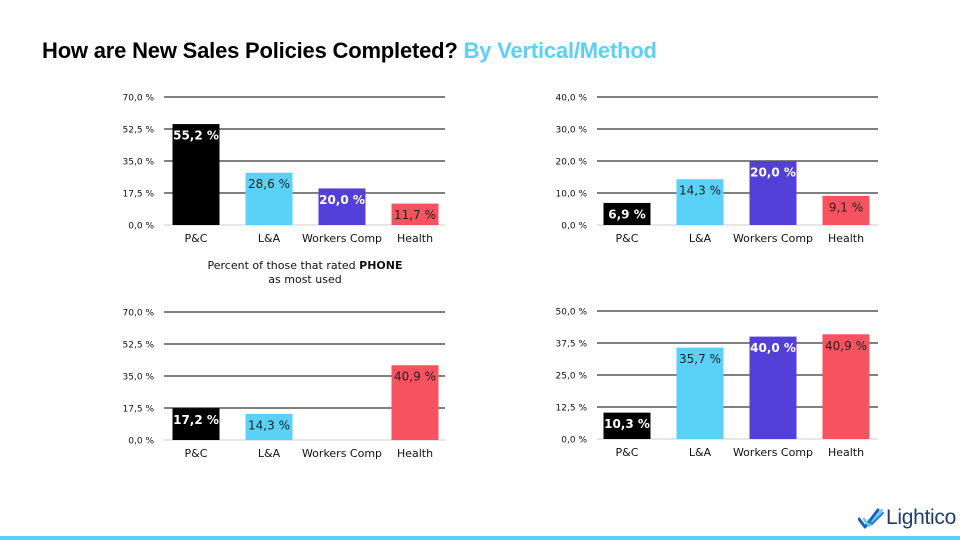  What do you see at coordinates (921, 517) in the screenshot?
I see `logo-text: Lightico` at bounding box center [921, 517].